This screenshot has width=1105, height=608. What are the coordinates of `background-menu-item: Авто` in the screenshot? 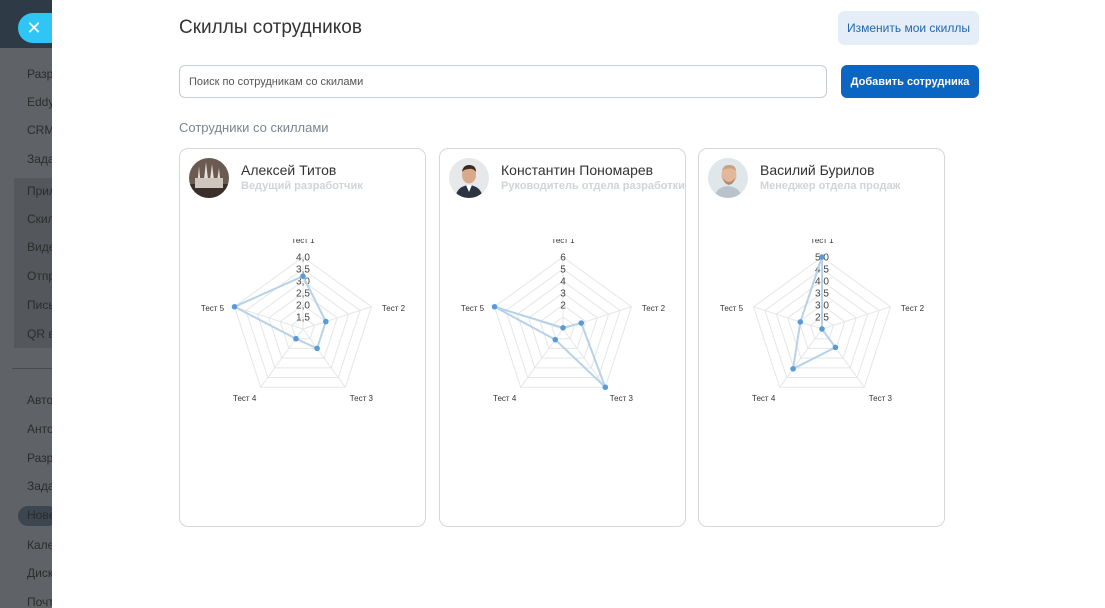 It's located at (39, 400).